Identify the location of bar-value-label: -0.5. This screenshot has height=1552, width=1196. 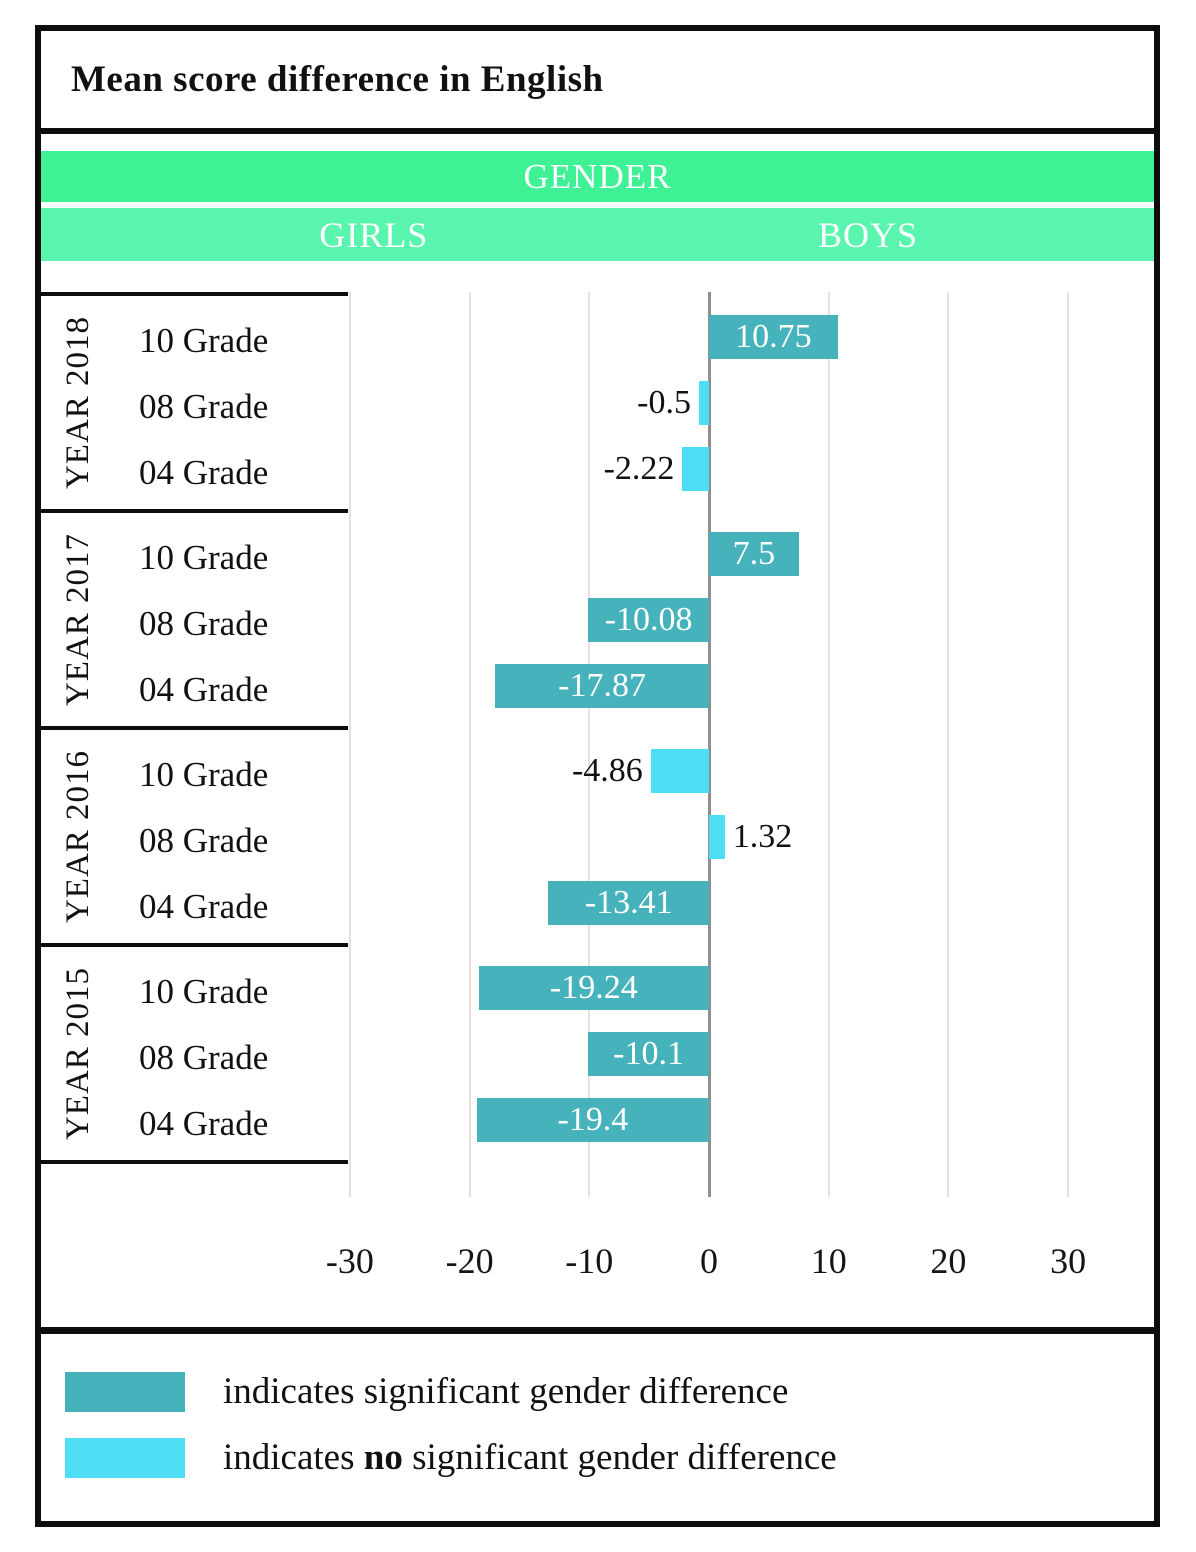
(664, 402).